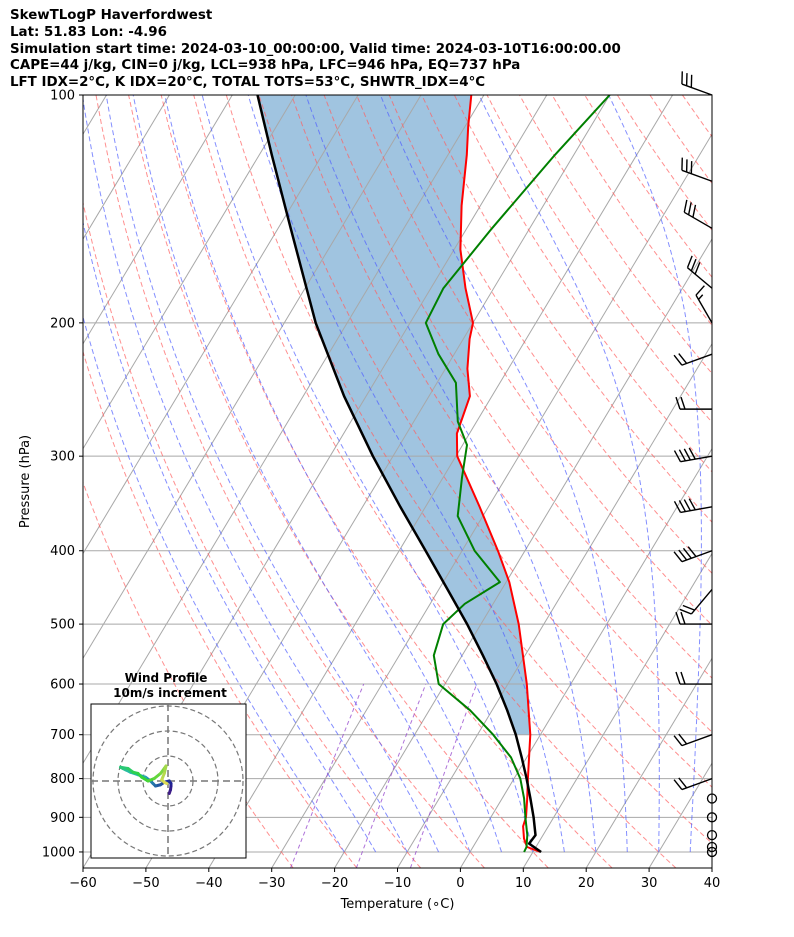 The height and width of the screenshot is (937, 794). Describe the element at coordinates (271, 883) in the screenshot. I see `x-tick-label: −30` at that location.